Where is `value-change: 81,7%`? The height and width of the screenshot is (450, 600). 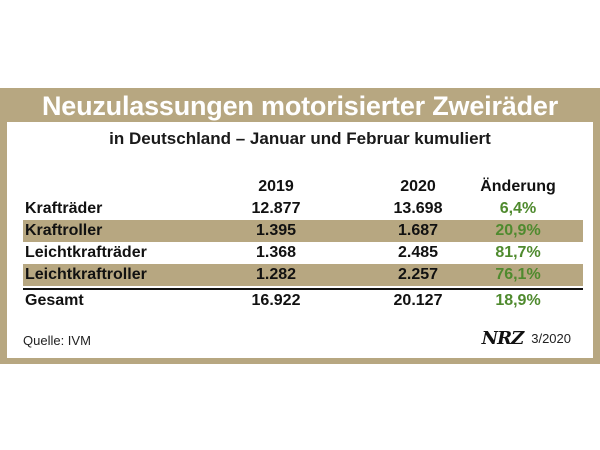
value-change: 81,7% is located at coordinates (518, 252).